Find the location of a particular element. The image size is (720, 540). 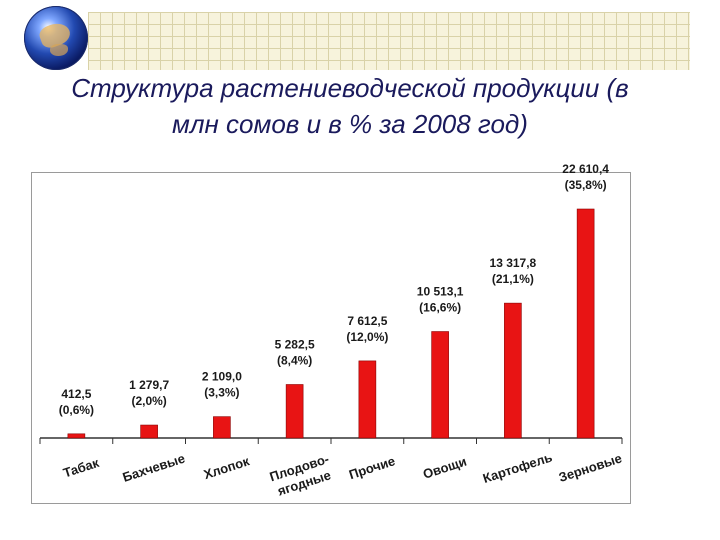

x-tick-label: Прочие is located at coordinates (372, 467).